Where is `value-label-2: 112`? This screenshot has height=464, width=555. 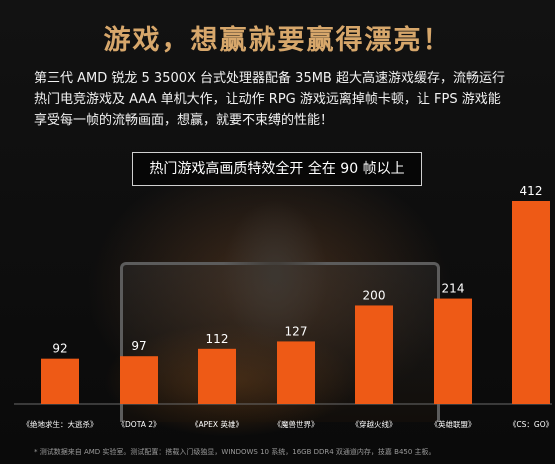
value-label-2: 112 is located at coordinates (217, 339).